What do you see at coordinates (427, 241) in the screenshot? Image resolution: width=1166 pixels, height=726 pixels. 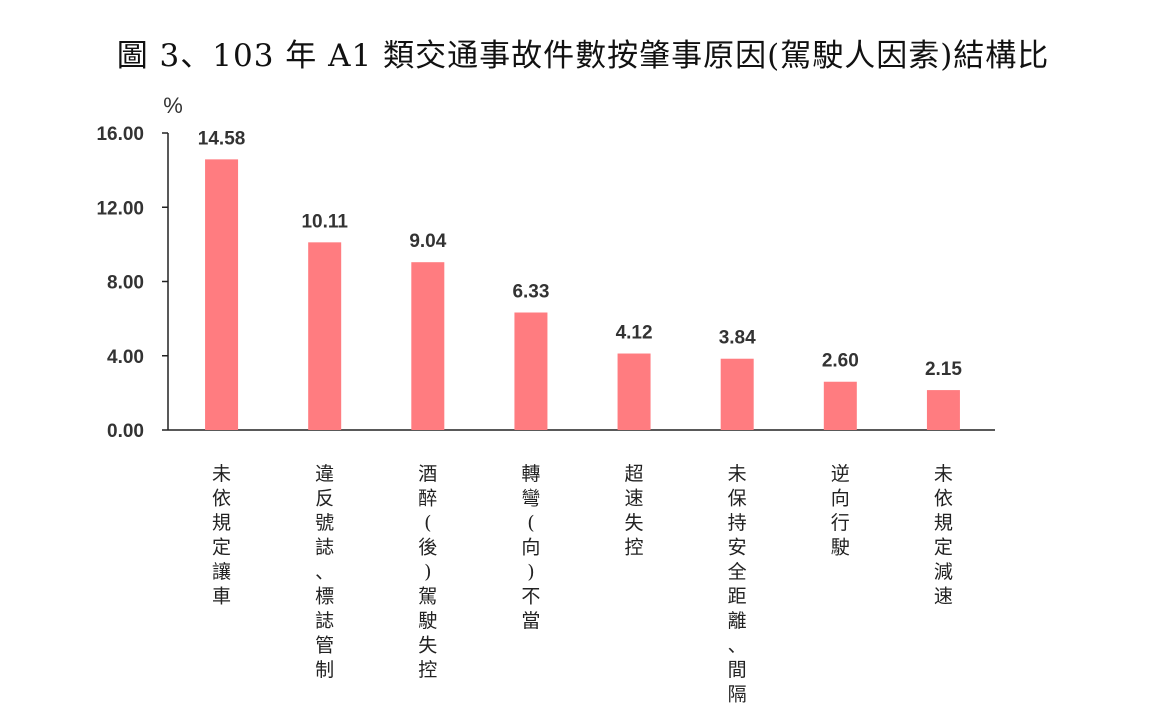 I see `data-label: 9.04` at bounding box center [427, 241].